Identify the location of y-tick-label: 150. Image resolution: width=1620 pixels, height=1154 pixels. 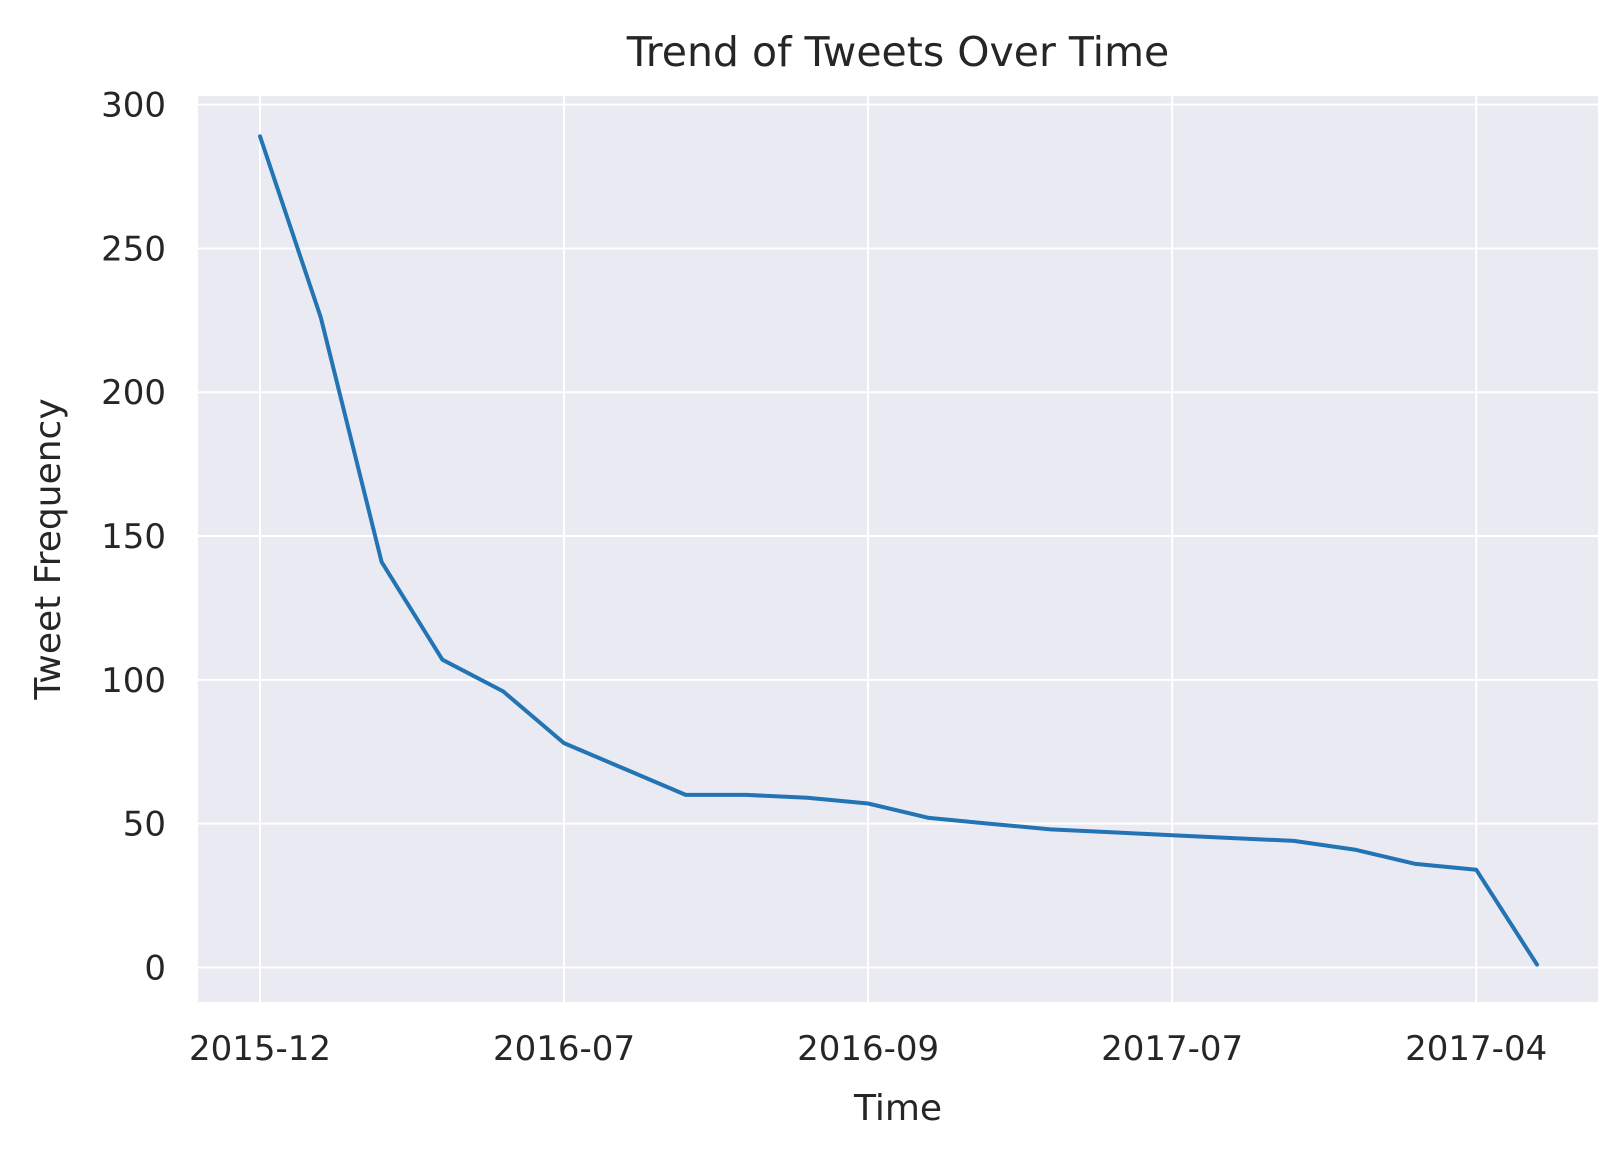
(133, 537).